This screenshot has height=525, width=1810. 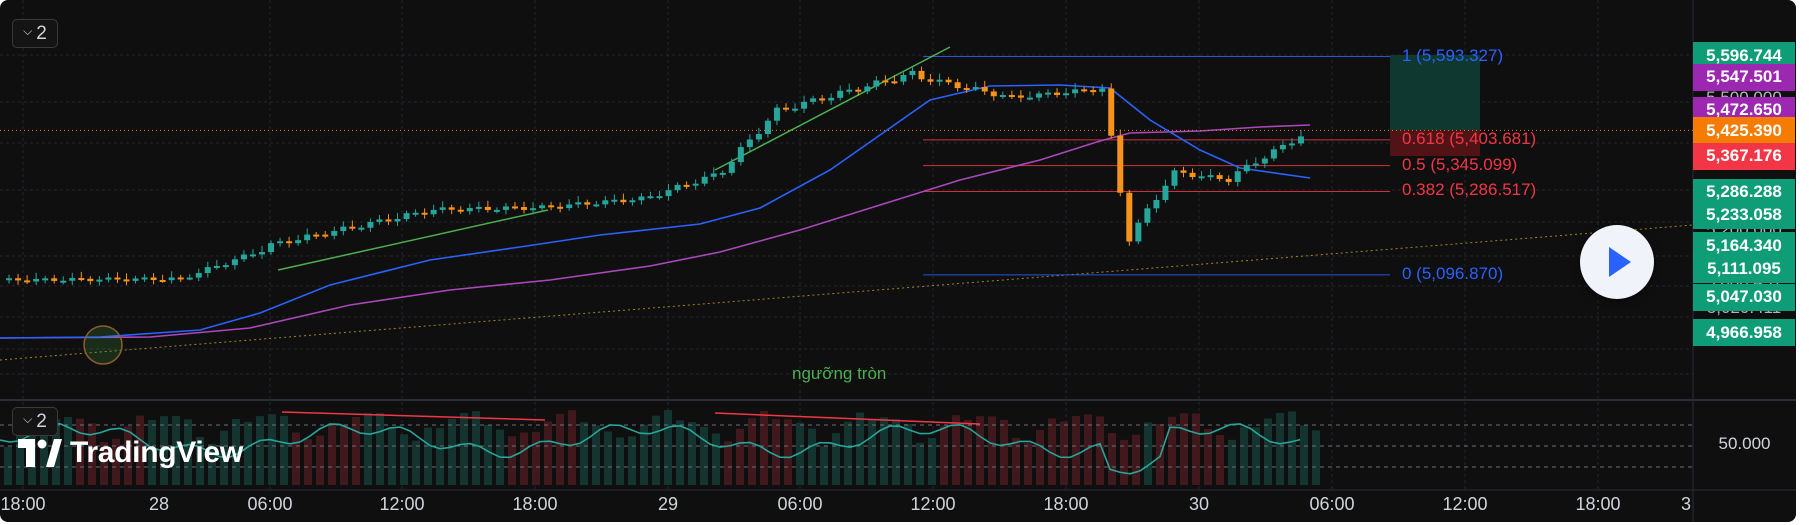 What do you see at coordinates (413, 416) in the screenshot?
I see `oscillator-trend-line` at bounding box center [413, 416].